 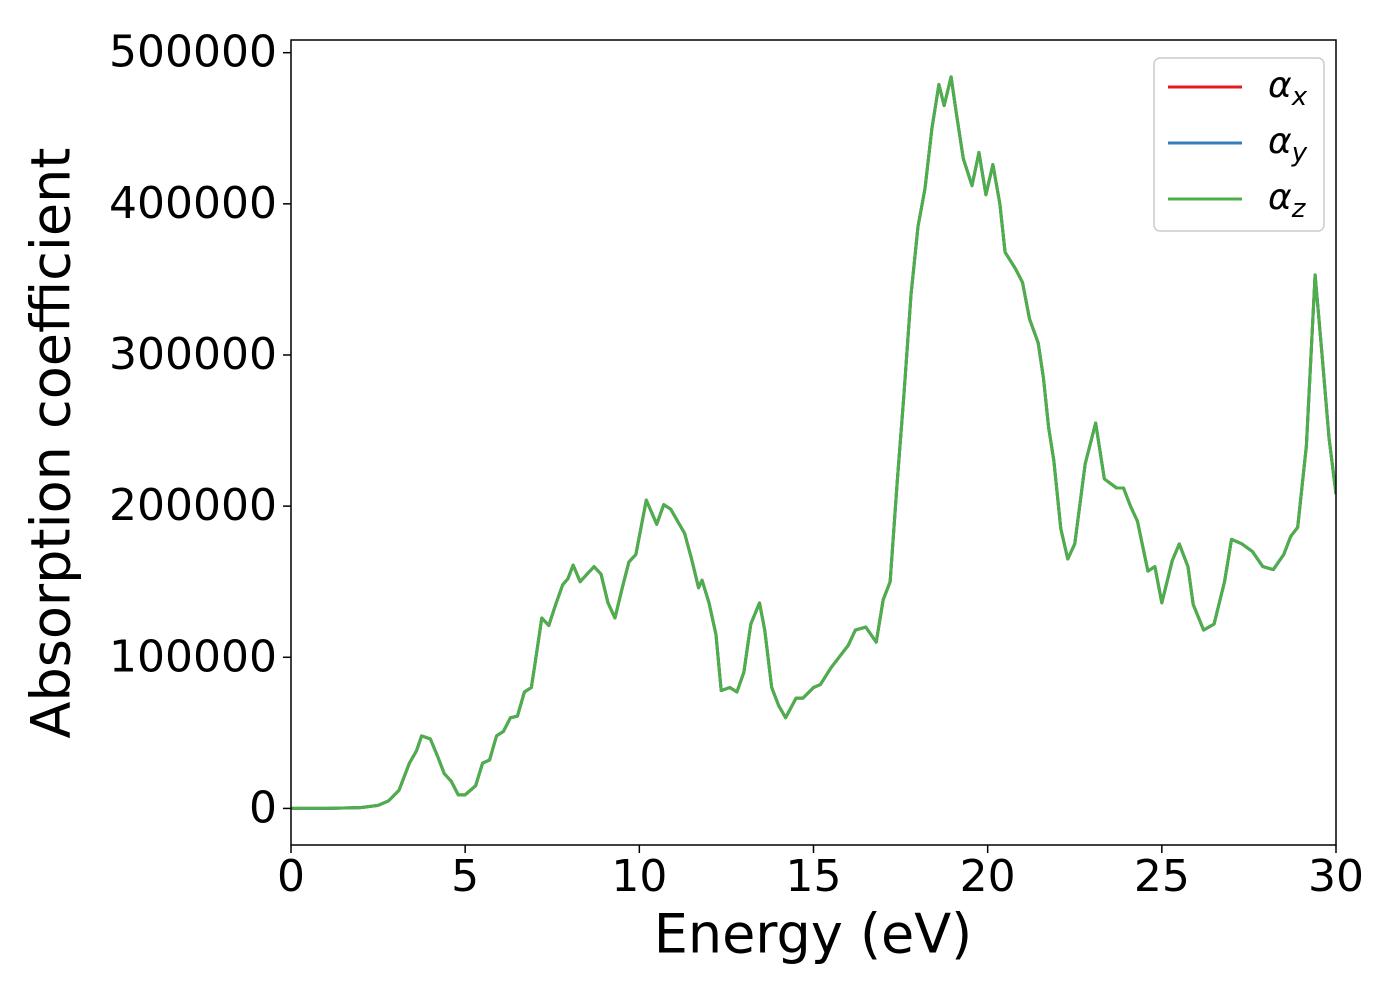 I want to click on y-tick-label: 500000, so click(x=193, y=52).